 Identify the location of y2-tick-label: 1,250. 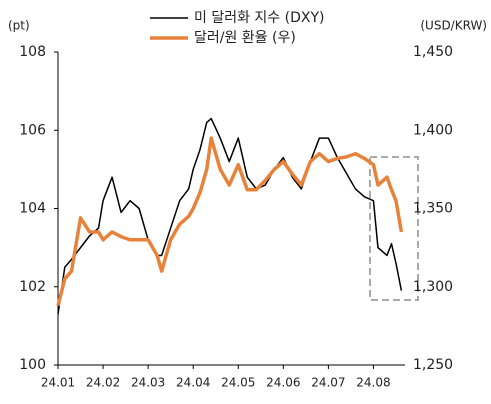
(433, 365).